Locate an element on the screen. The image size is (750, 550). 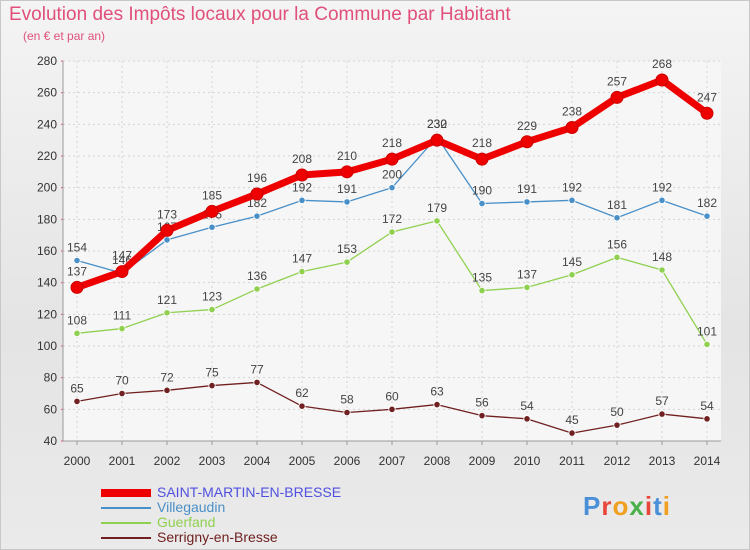
data-label: 268 is located at coordinates (662, 64).